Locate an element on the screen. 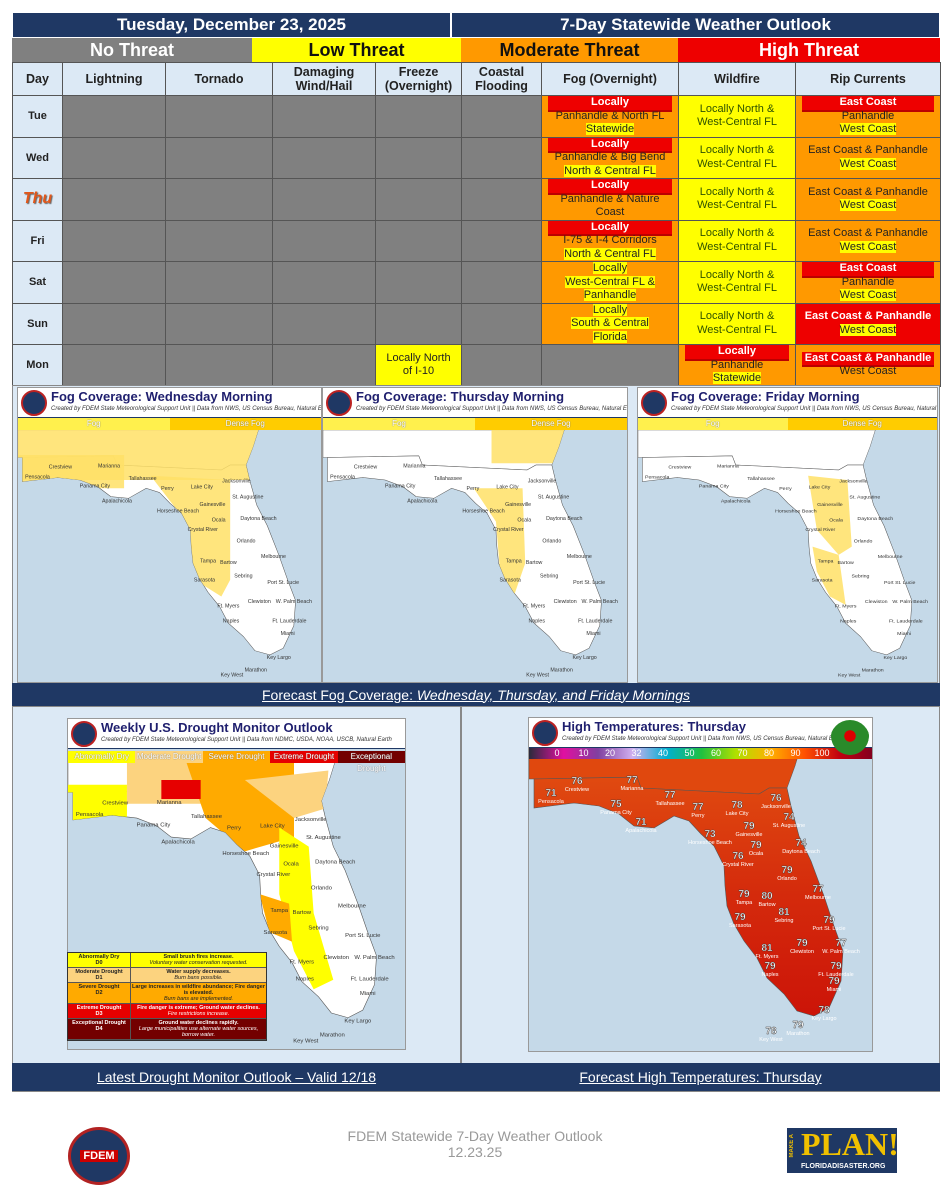  city-label: Lake City is located at coordinates (737, 814).